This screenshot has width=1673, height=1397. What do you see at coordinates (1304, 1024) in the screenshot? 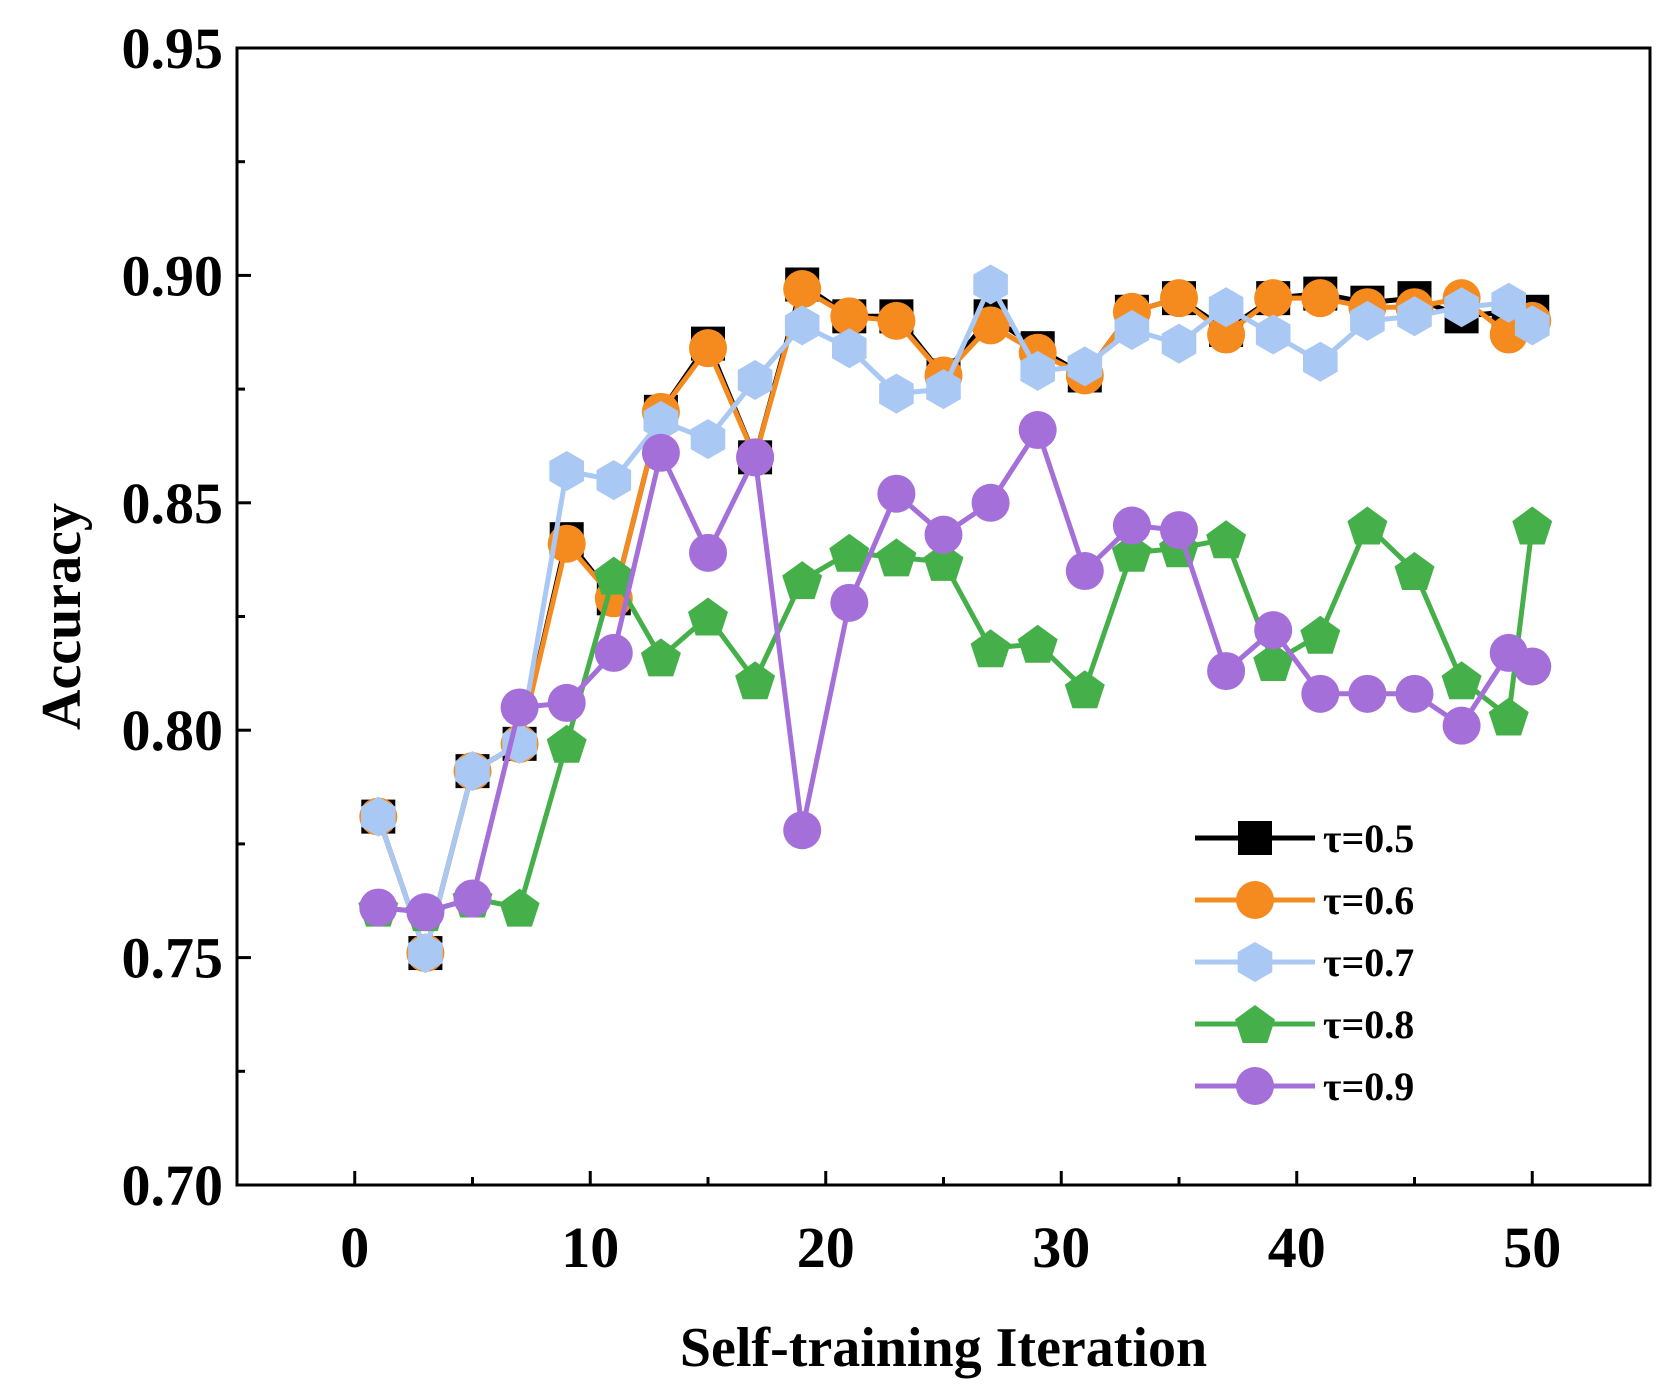
I see `legend-item: τ=0.8` at bounding box center [1304, 1024].